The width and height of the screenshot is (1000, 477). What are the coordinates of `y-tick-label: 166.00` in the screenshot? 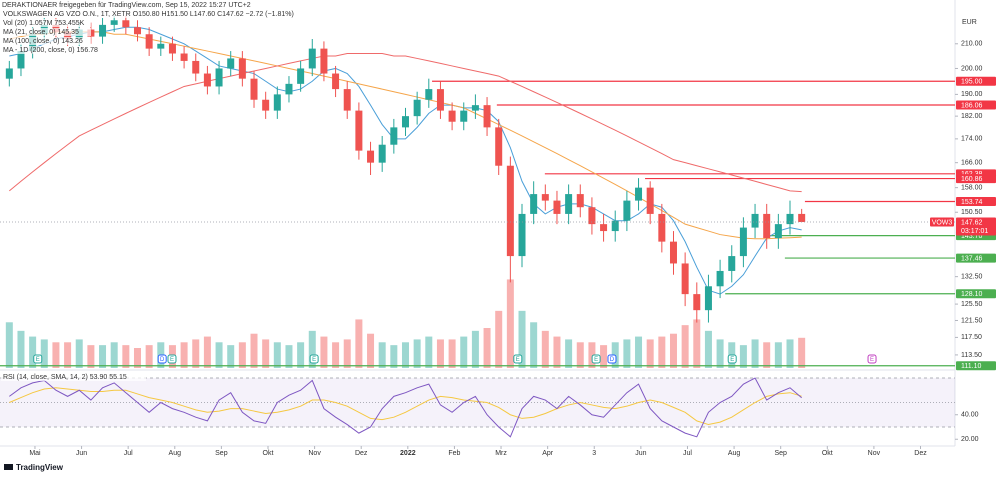 It's located at (972, 163).